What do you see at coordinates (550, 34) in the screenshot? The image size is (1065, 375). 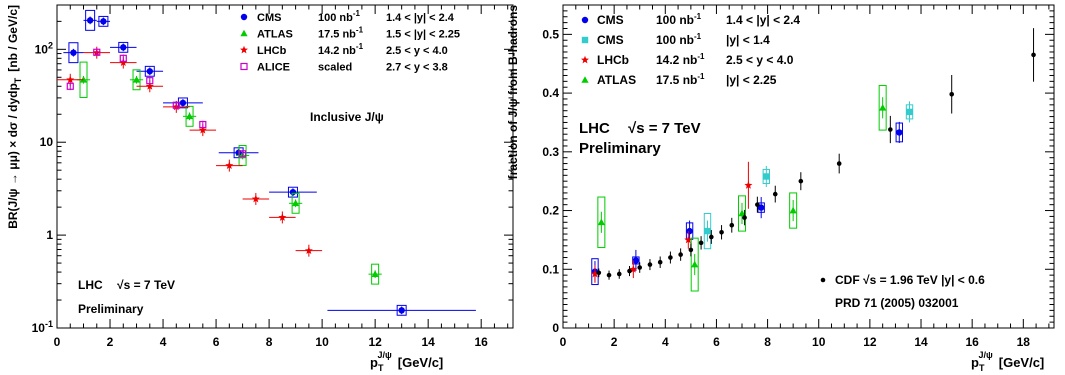 I see `y-tick-label: 0.5` at bounding box center [550, 34].